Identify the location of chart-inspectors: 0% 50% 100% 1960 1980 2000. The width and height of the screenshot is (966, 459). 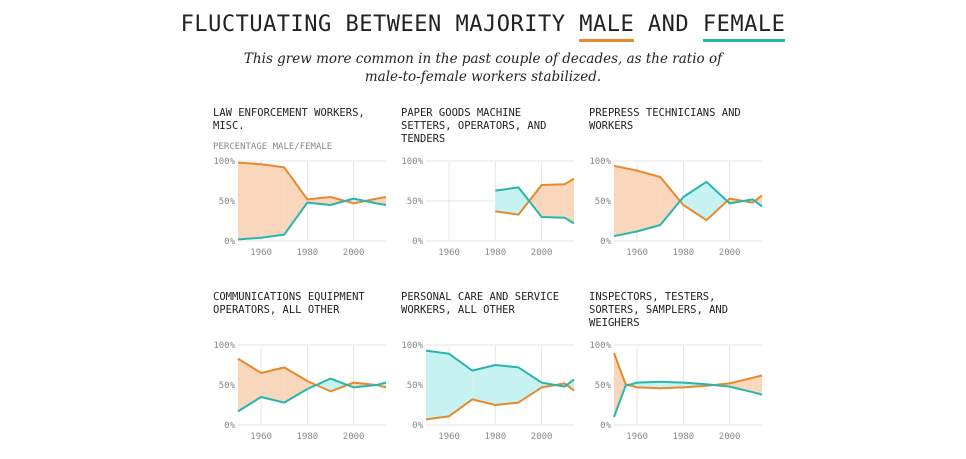
(676, 391).